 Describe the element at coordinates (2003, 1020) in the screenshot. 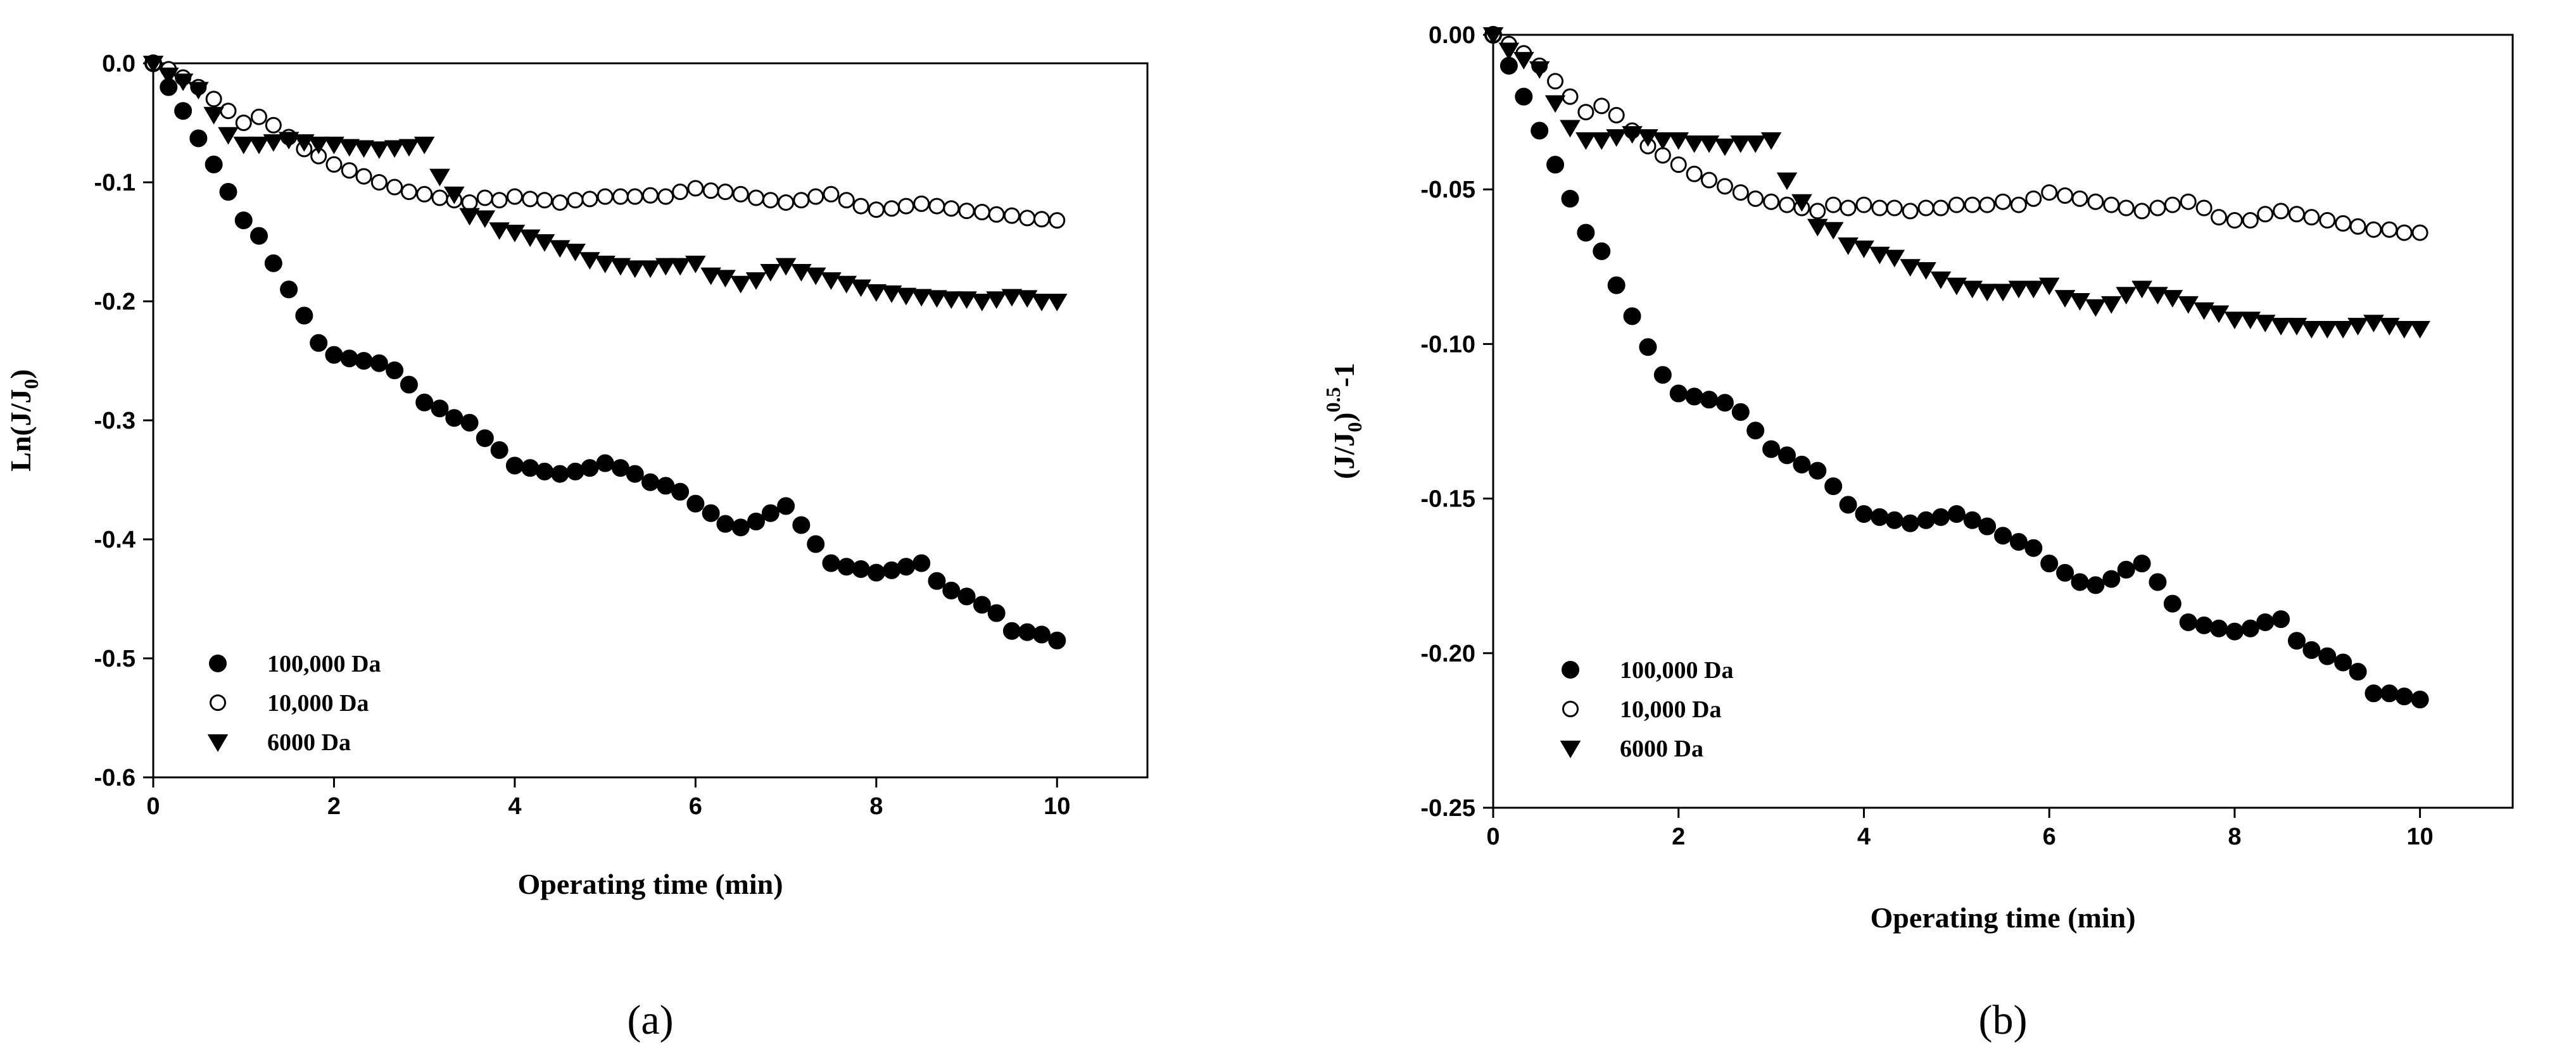

I see `panel-label: (b)` at that location.